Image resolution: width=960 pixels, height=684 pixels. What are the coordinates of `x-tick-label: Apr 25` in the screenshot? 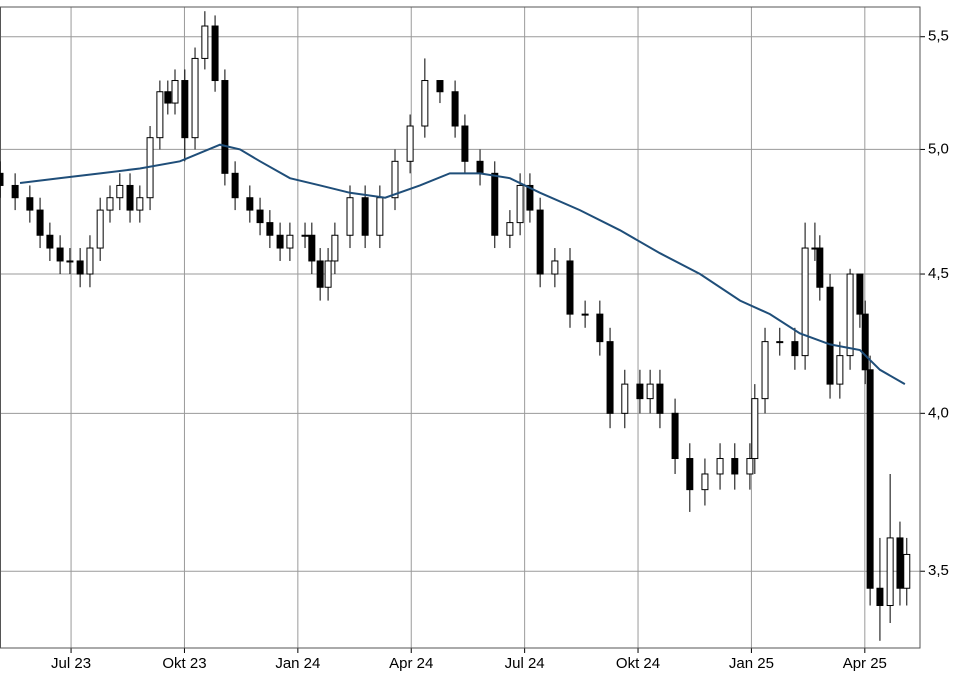 It's located at (865, 663).